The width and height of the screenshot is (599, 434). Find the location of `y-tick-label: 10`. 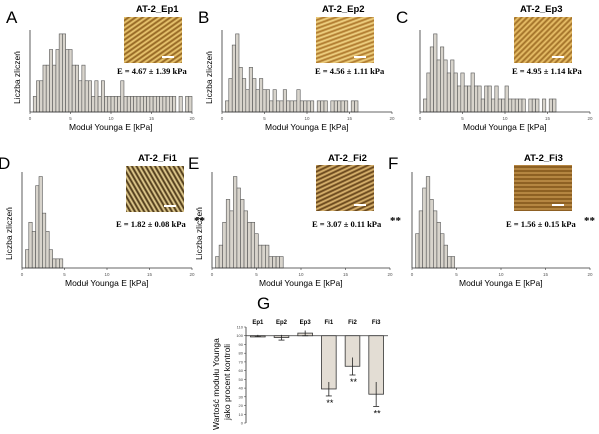

y-tick-label: 10 is located at coordinates (241, 414).